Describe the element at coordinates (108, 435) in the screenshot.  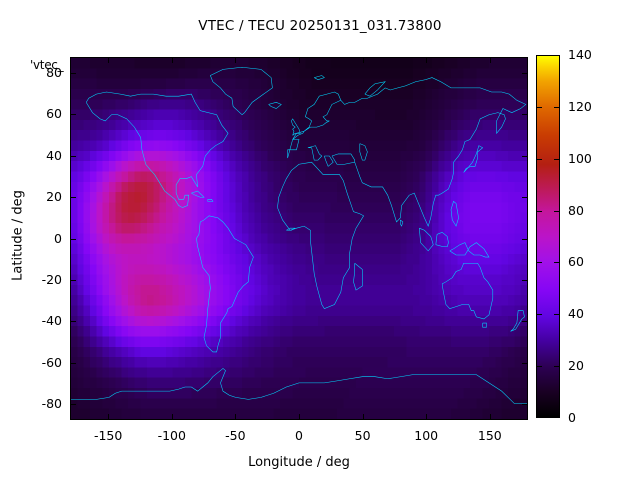
I see `x-tick-label: -150` at that location.